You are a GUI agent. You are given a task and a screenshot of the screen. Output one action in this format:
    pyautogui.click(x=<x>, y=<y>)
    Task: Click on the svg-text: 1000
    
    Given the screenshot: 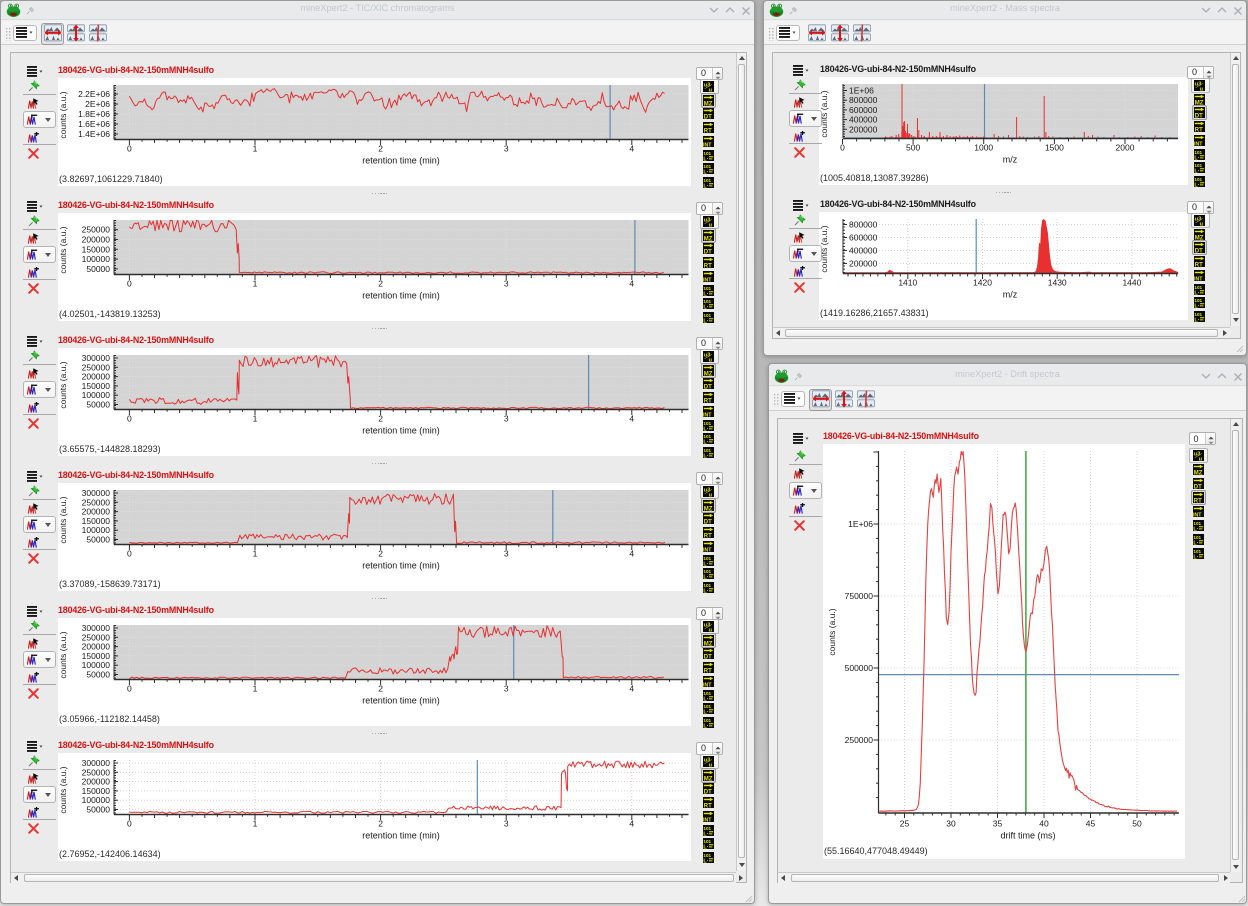 What is the action you would take?
    pyautogui.click(x=983, y=148)
    